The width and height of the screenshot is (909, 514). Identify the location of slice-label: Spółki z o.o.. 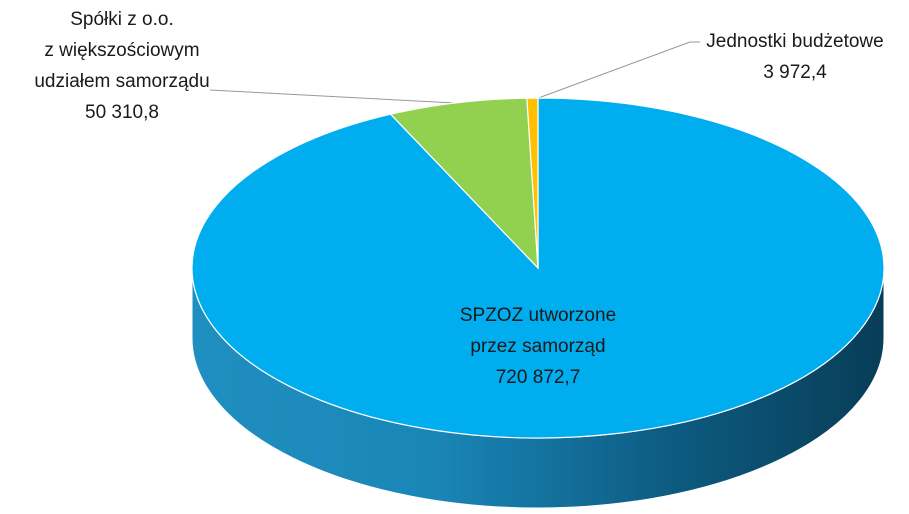
(122, 19).